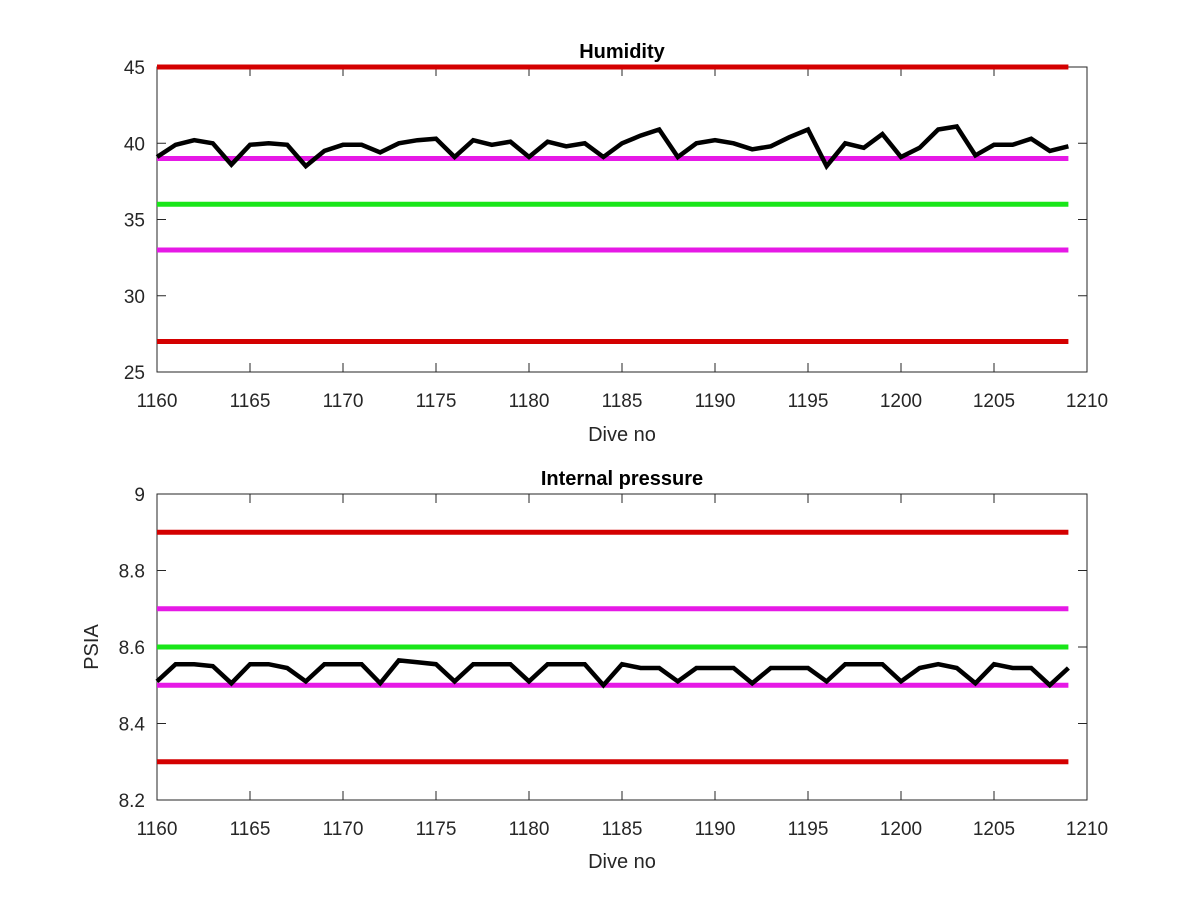  I want to click on chart-title: Internal pressure, so click(622, 479).